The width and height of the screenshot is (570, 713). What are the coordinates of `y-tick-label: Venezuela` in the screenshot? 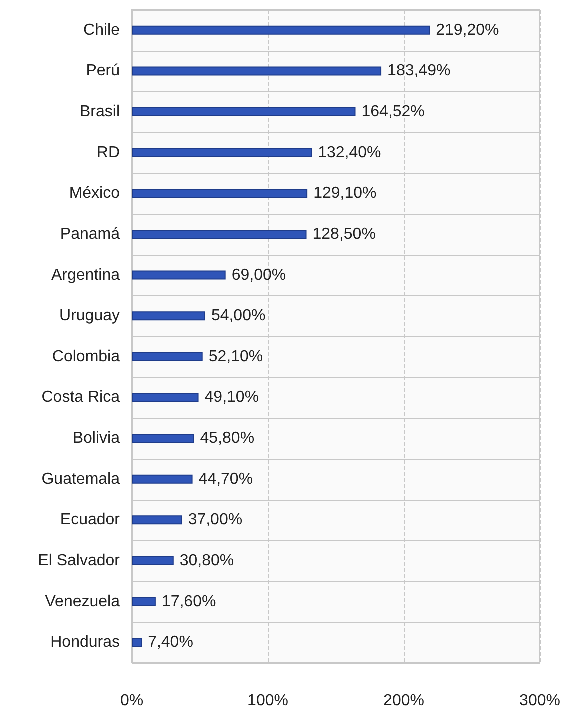 It's located at (82, 601).